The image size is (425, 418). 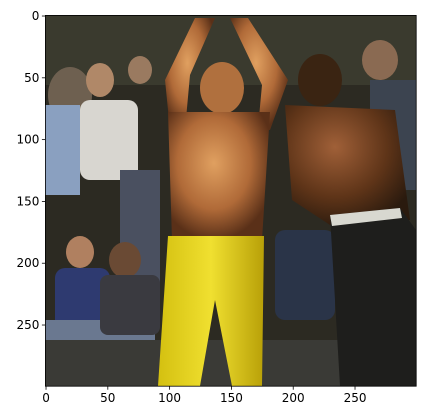 What do you see at coordinates (293, 398) in the screenshot?
I see `x-tick-label: 200` at bounding box center [293, 398].